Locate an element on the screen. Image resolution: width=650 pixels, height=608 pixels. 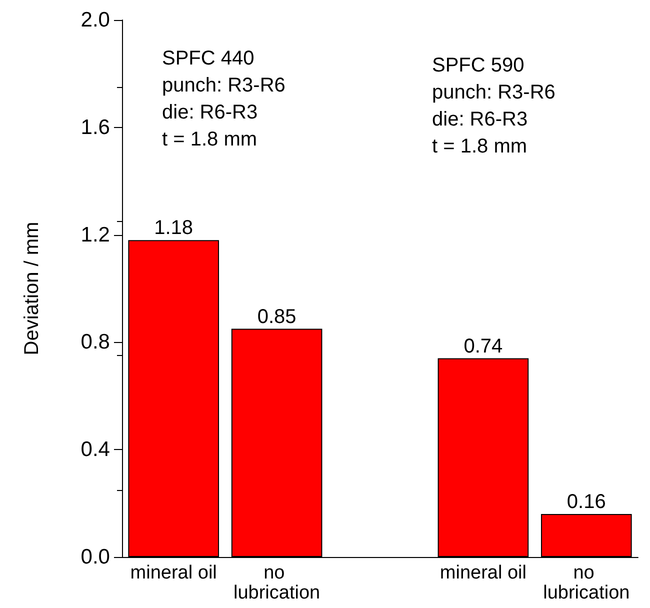
y-tick-label: 1.2 is located at coordinates (95, 234).